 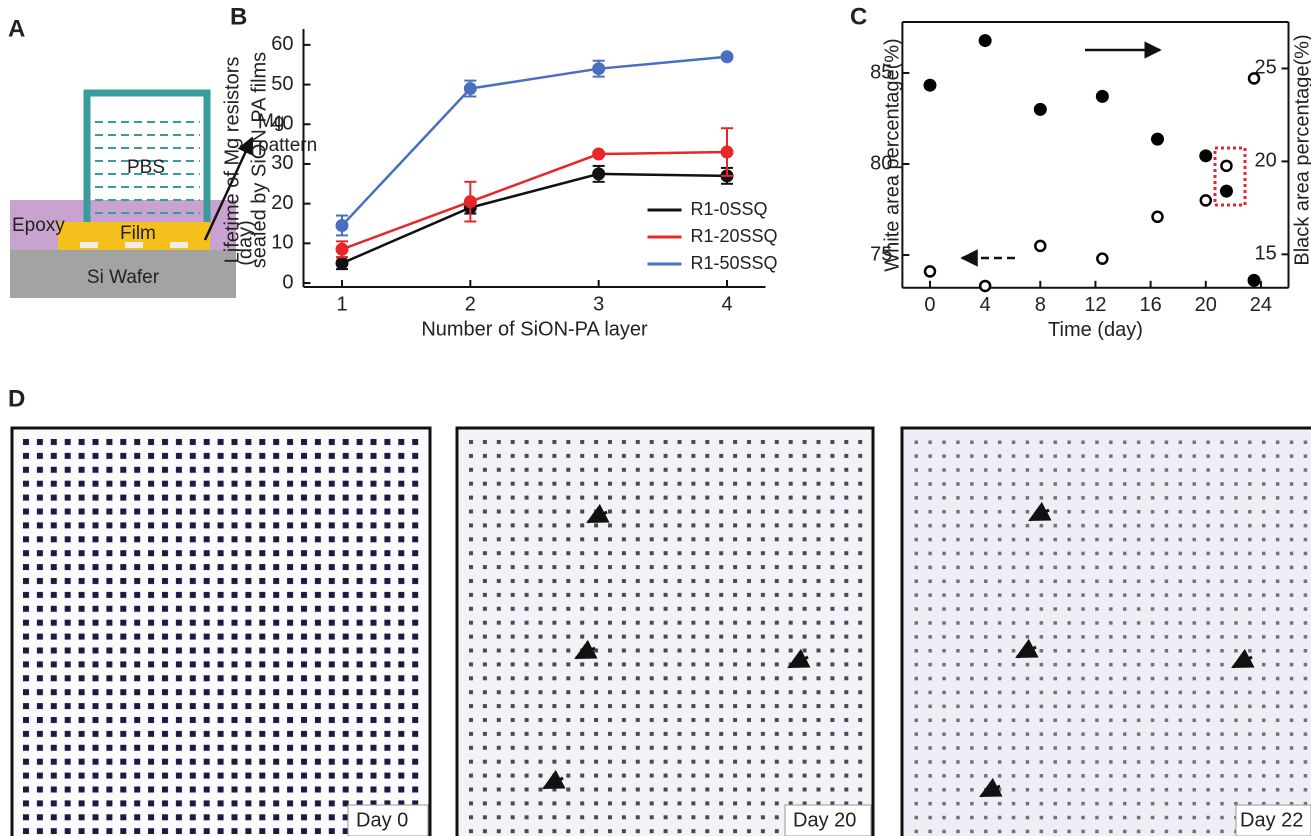 What do you see at coordinates (282, 163) in the screenshot?
I see `y-tick-label: 30` at bounding box center [282, 163].